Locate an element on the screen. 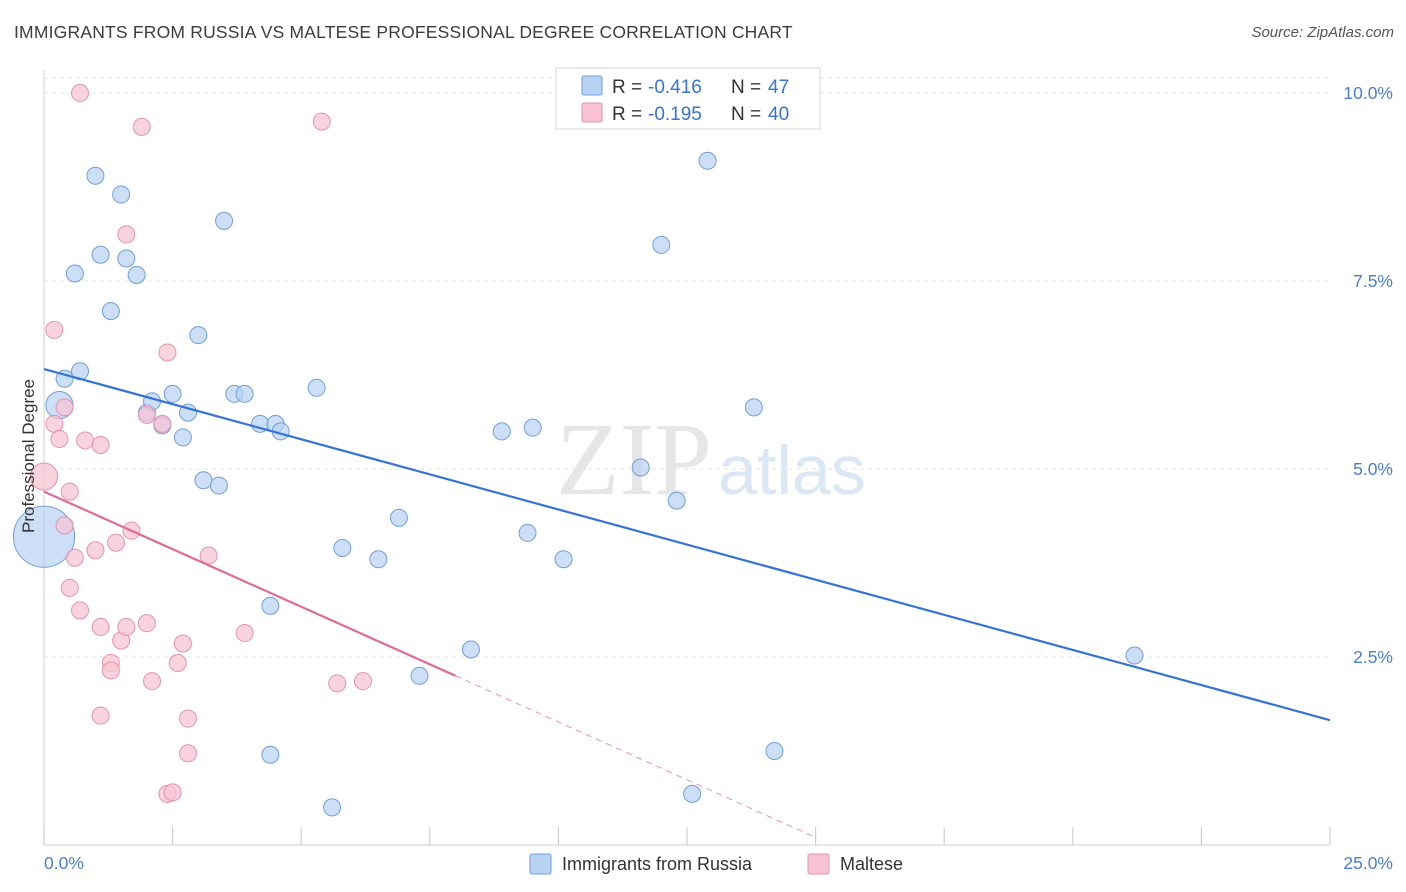  bottom-legend-label-maltese: Maltese is located at coordinates (871, 864).